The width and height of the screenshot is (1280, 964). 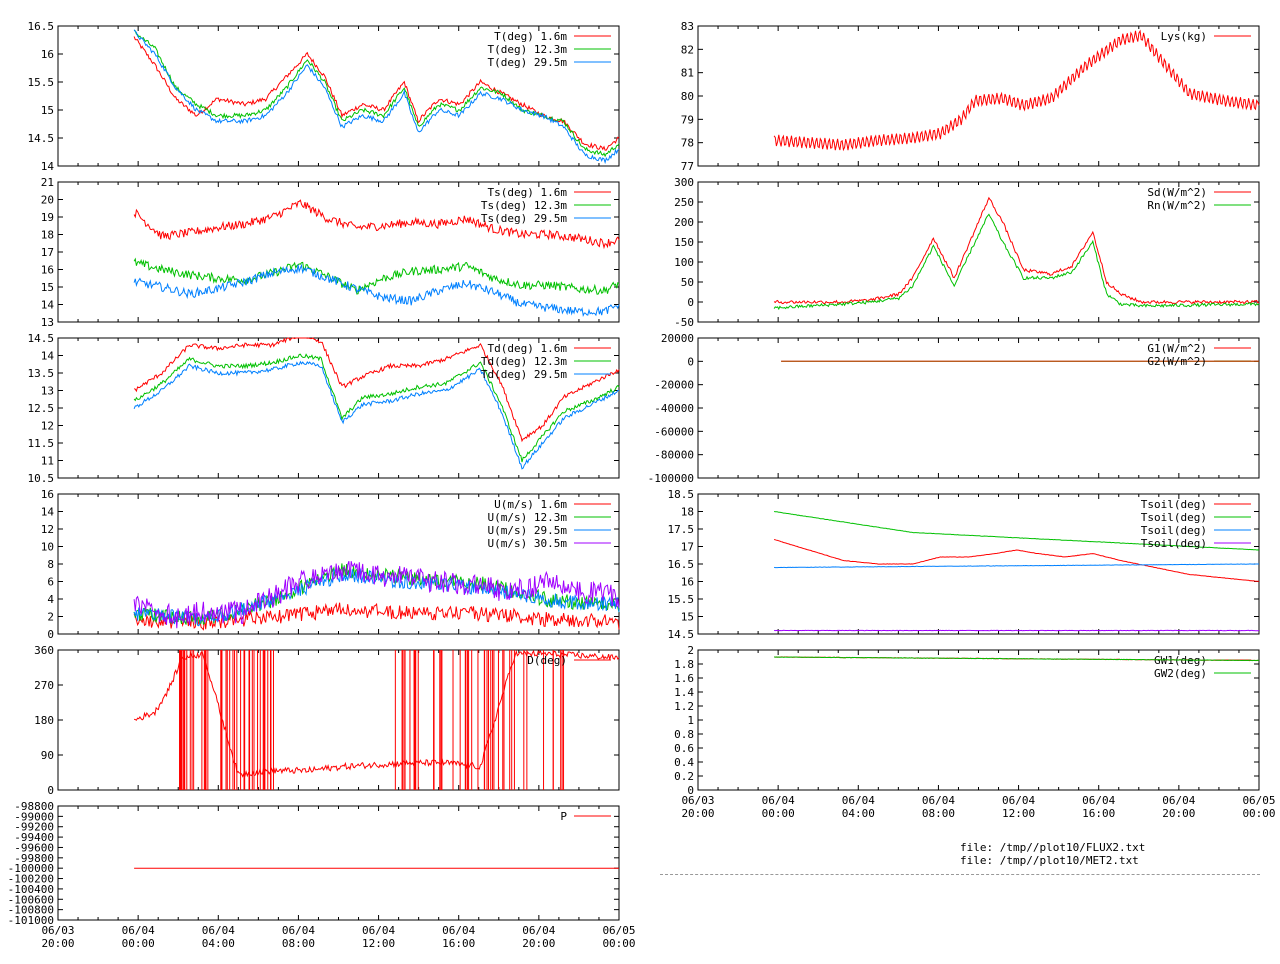 I want to click on y-tick-label: 0.4, so click(x=684, y=762).